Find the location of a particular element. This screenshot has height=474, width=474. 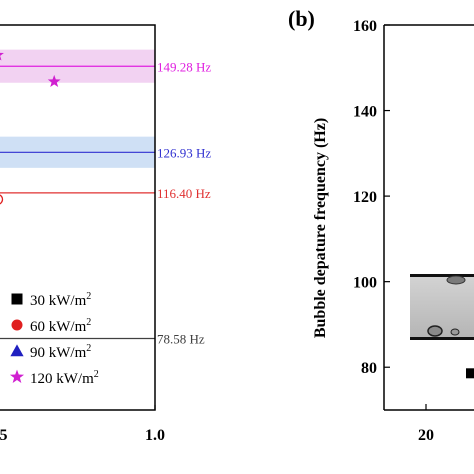

reference-line-label: 126.93 Hz is located at coordinates (184, 152).